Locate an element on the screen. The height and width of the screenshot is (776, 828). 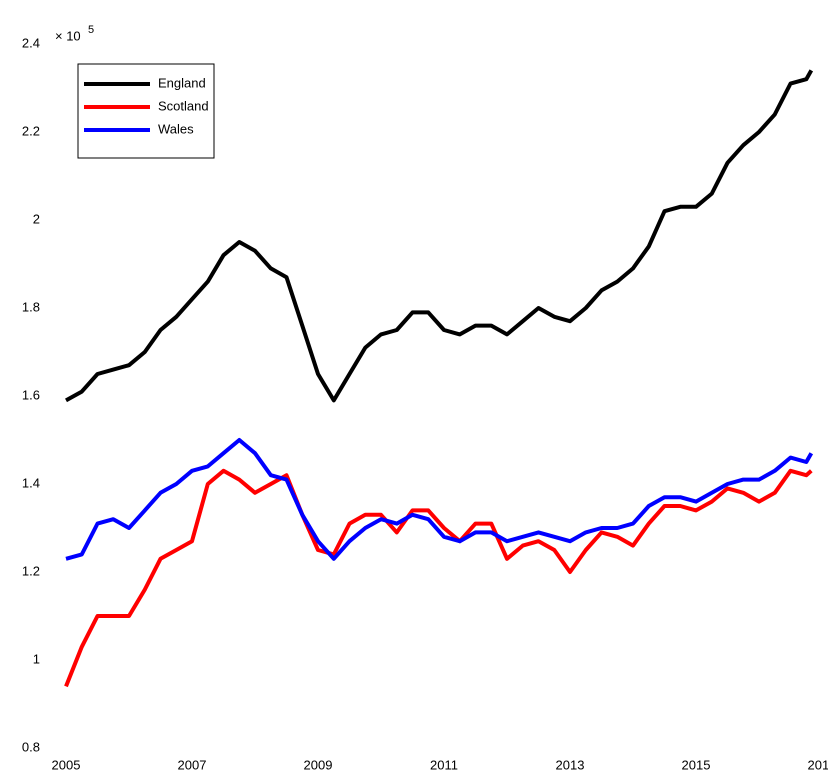
y-tick-label: 2.4 is located at coordinates (31, 42).